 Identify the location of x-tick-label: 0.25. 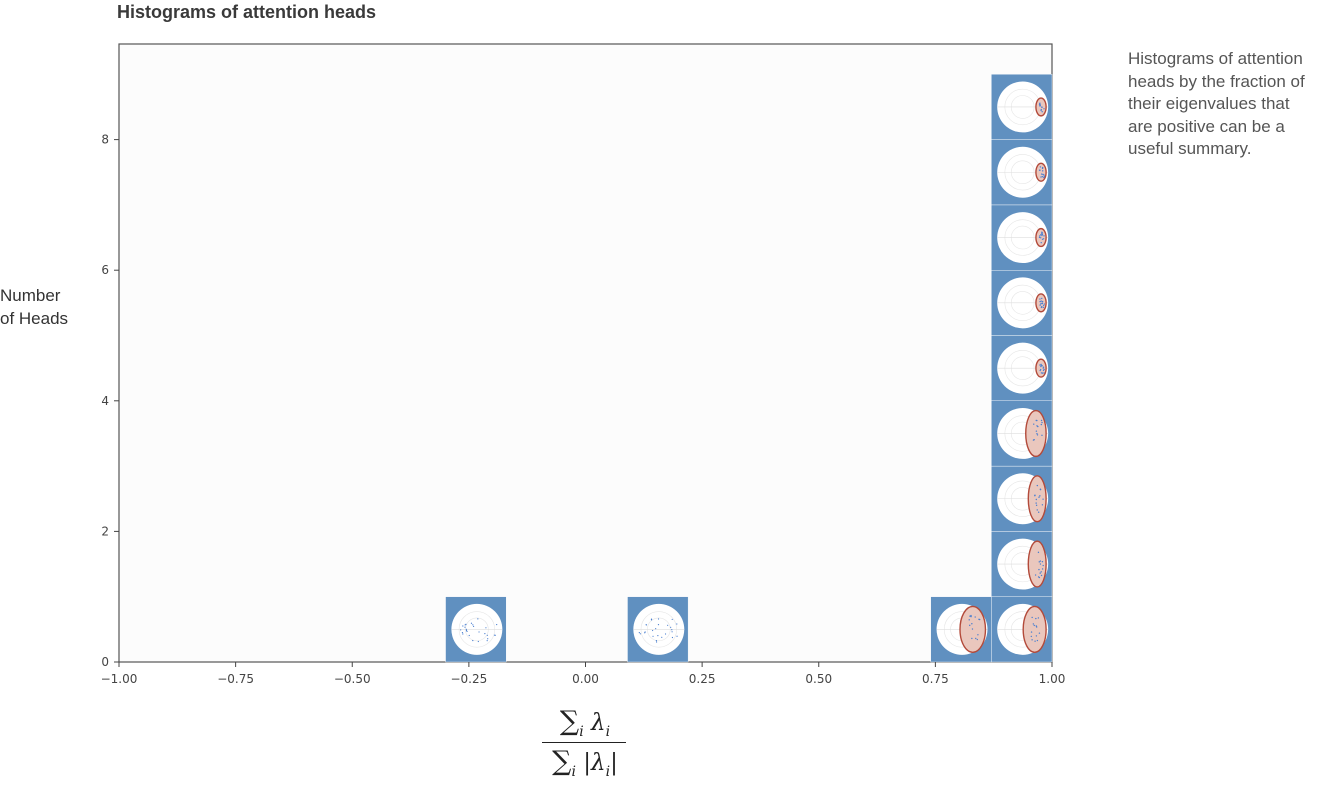
(702, 679).